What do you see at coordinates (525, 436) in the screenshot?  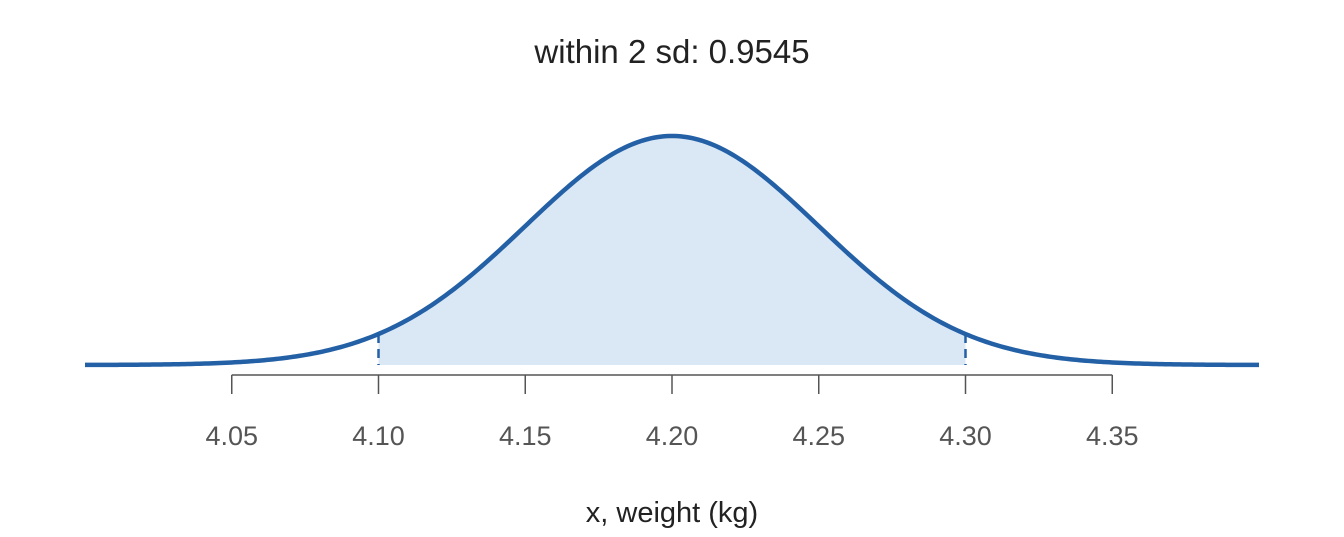 I see `x-tick-label: 4.15` at bounding box center [525, 436].